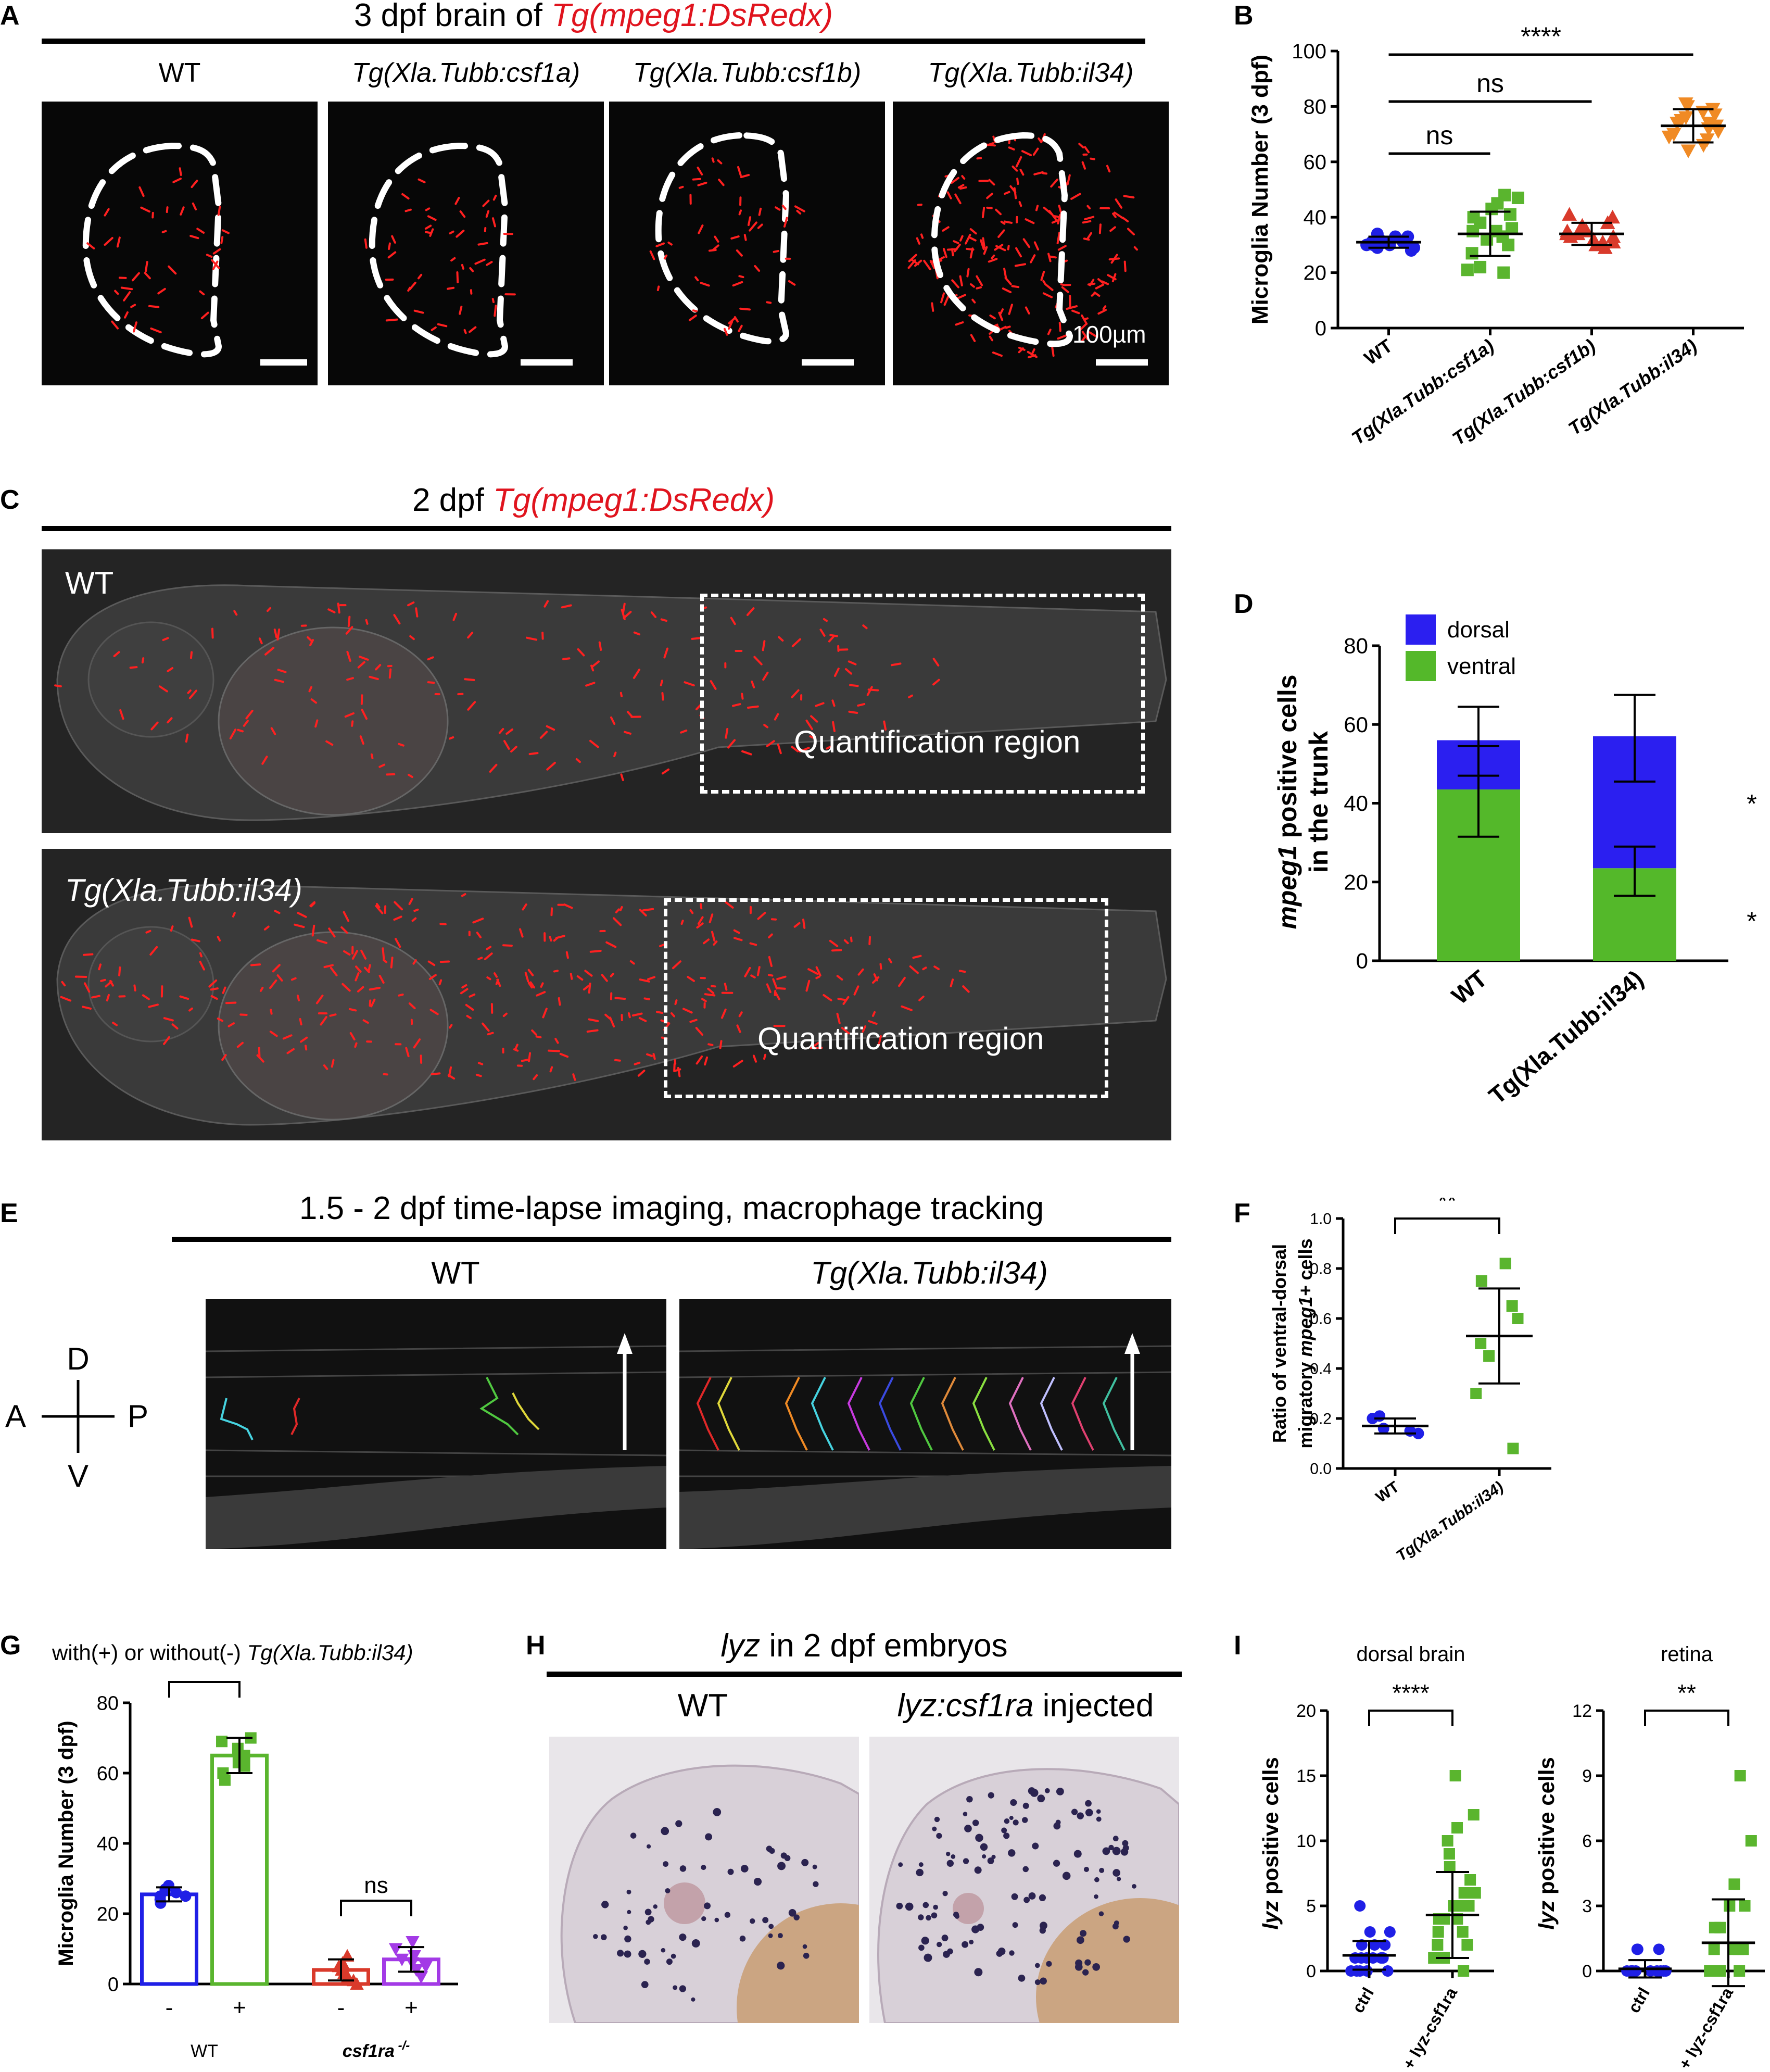 This screenshot has width=1770, height=2072. What do you see at coordinates (1321, 1269) in the screenshot?
I see `y-tick-label: 0.8` at bounding box center [1321, 1269].